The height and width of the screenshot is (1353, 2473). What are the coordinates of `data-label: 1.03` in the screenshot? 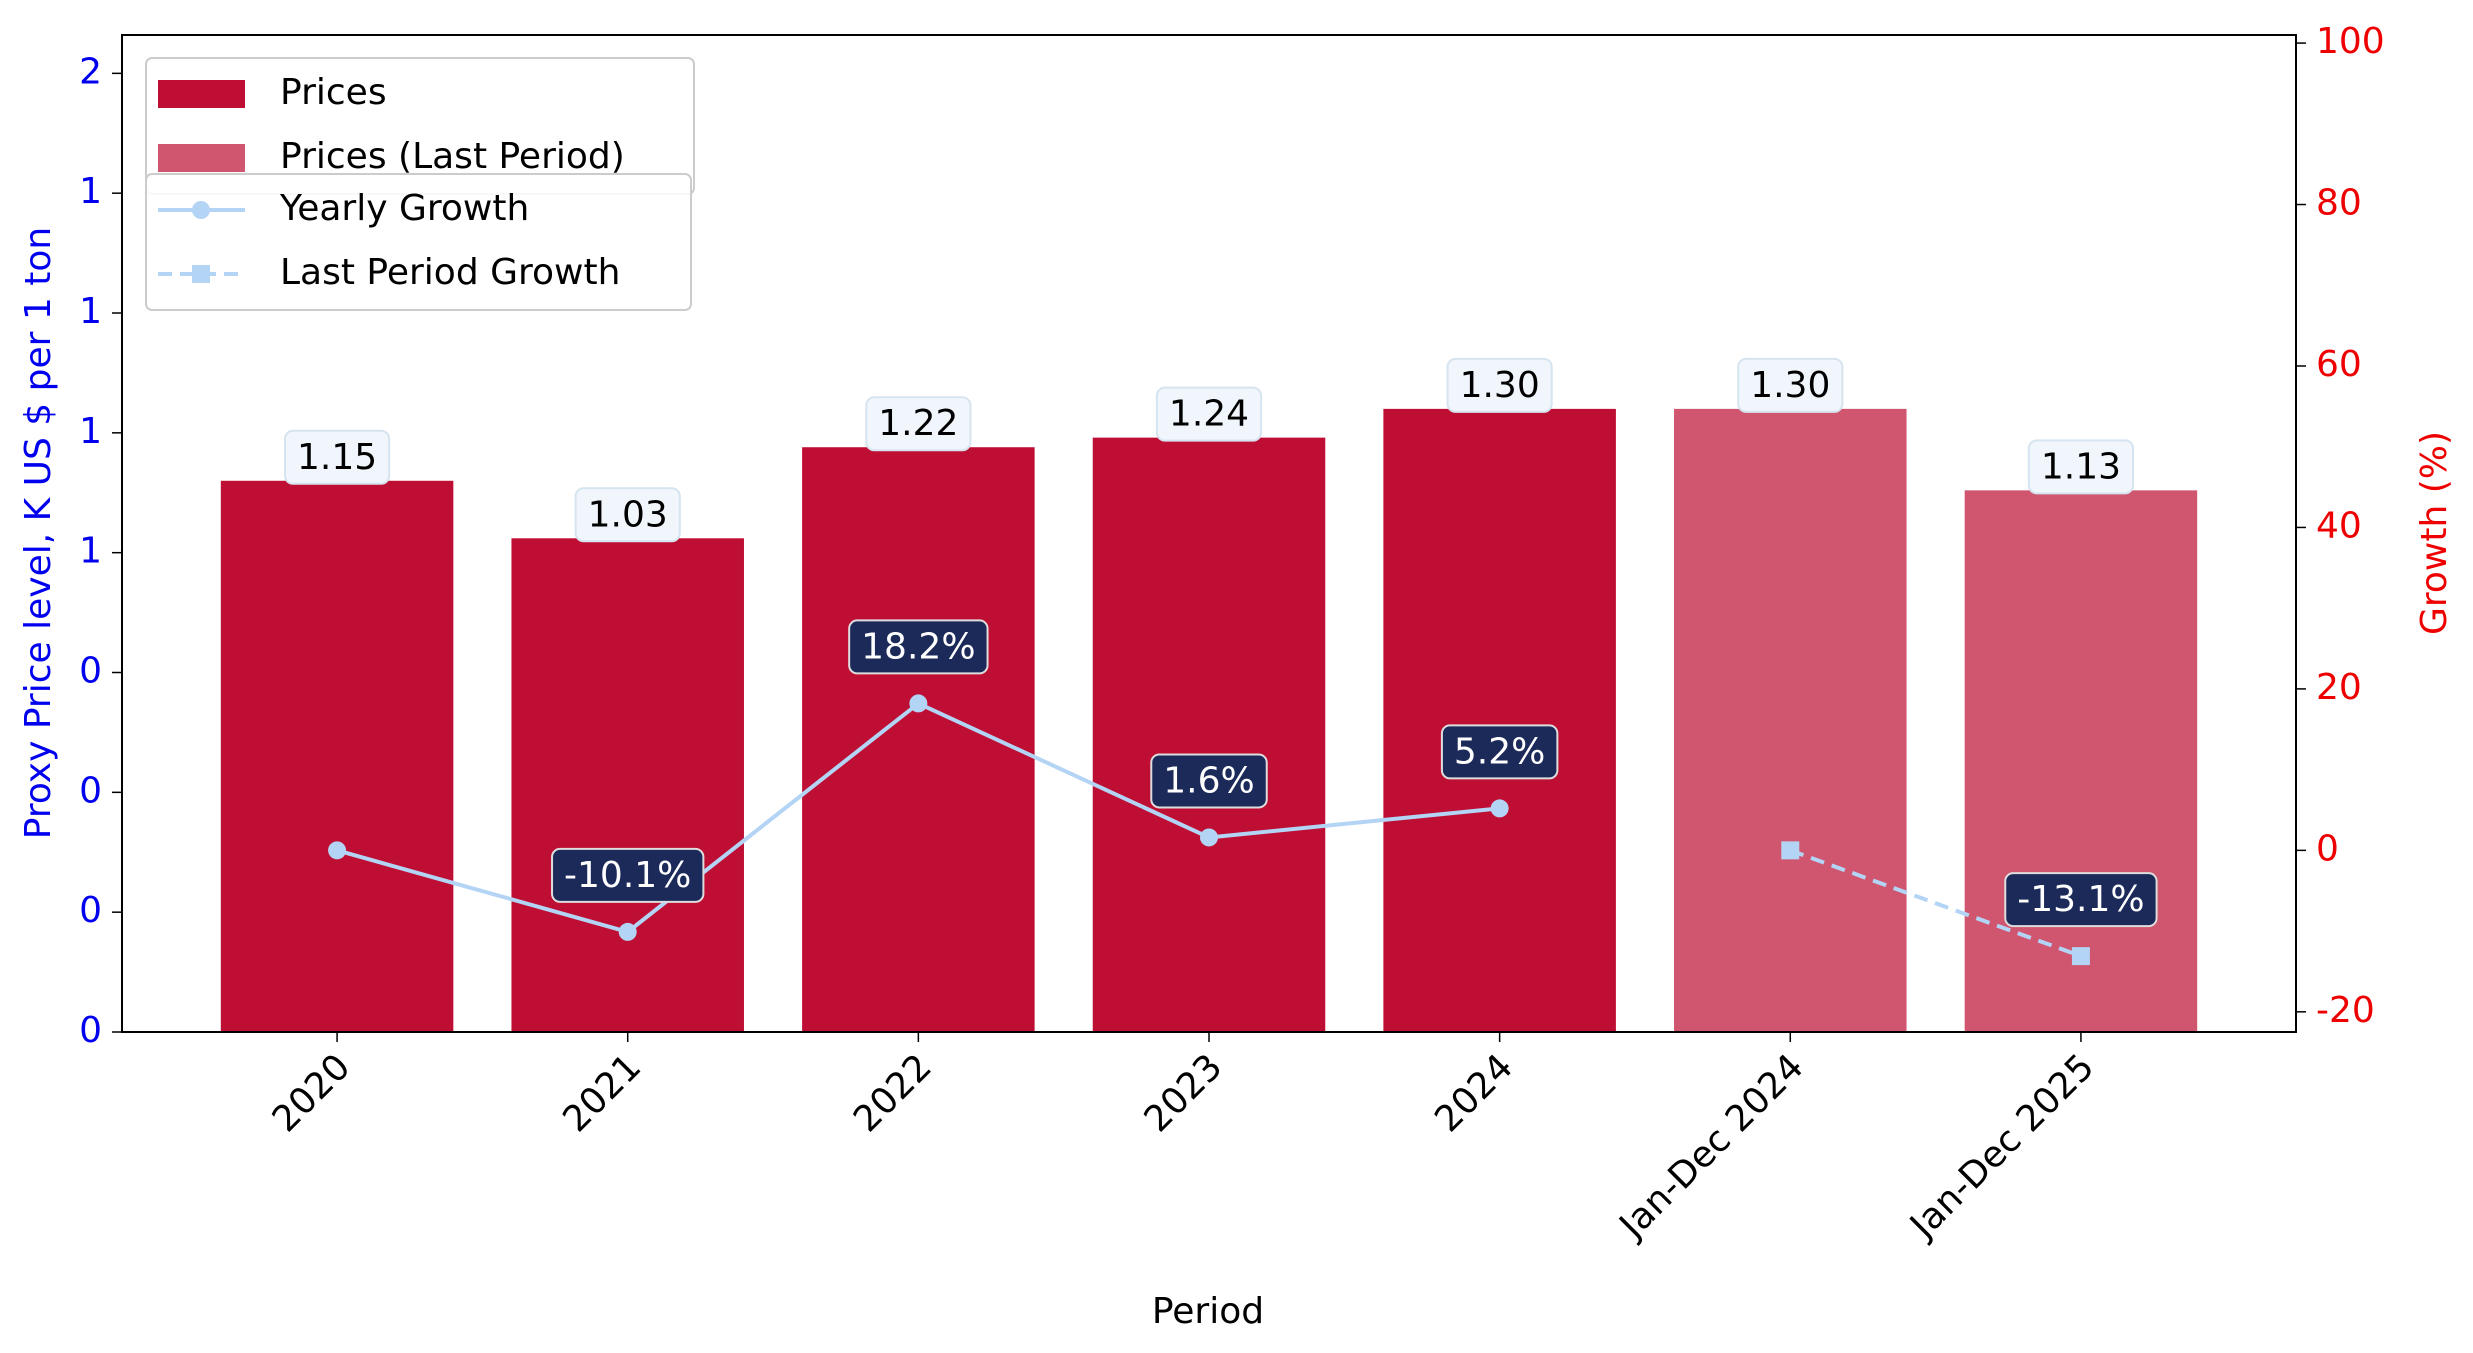 It's located at (628, 514).